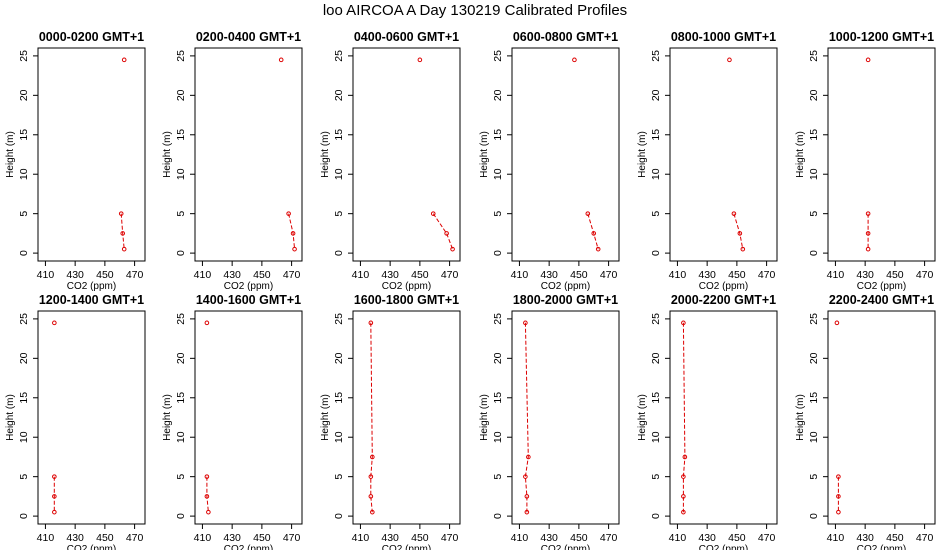 The width and height of the screenshot is (950, 550). Describe the element at coordinates (406, 37) in the screenshot. I see `panel-title: 0400-0600 GMT+1` at that location.